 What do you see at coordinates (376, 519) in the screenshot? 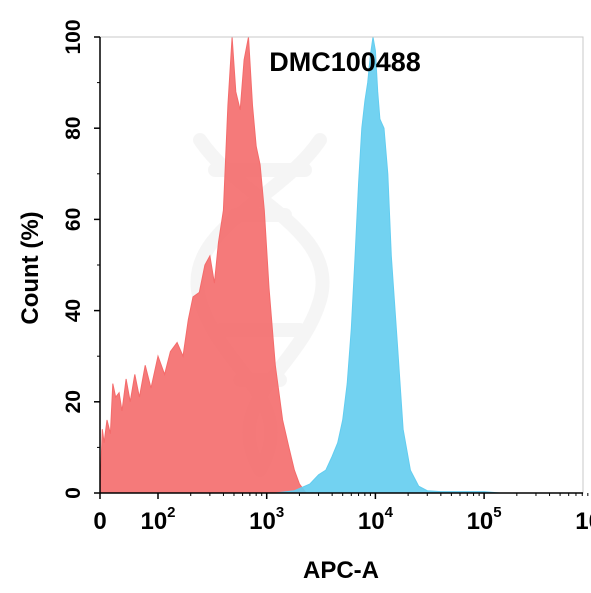
I see `x-tick-label: 10⁴` at bounding box center [376, 519].